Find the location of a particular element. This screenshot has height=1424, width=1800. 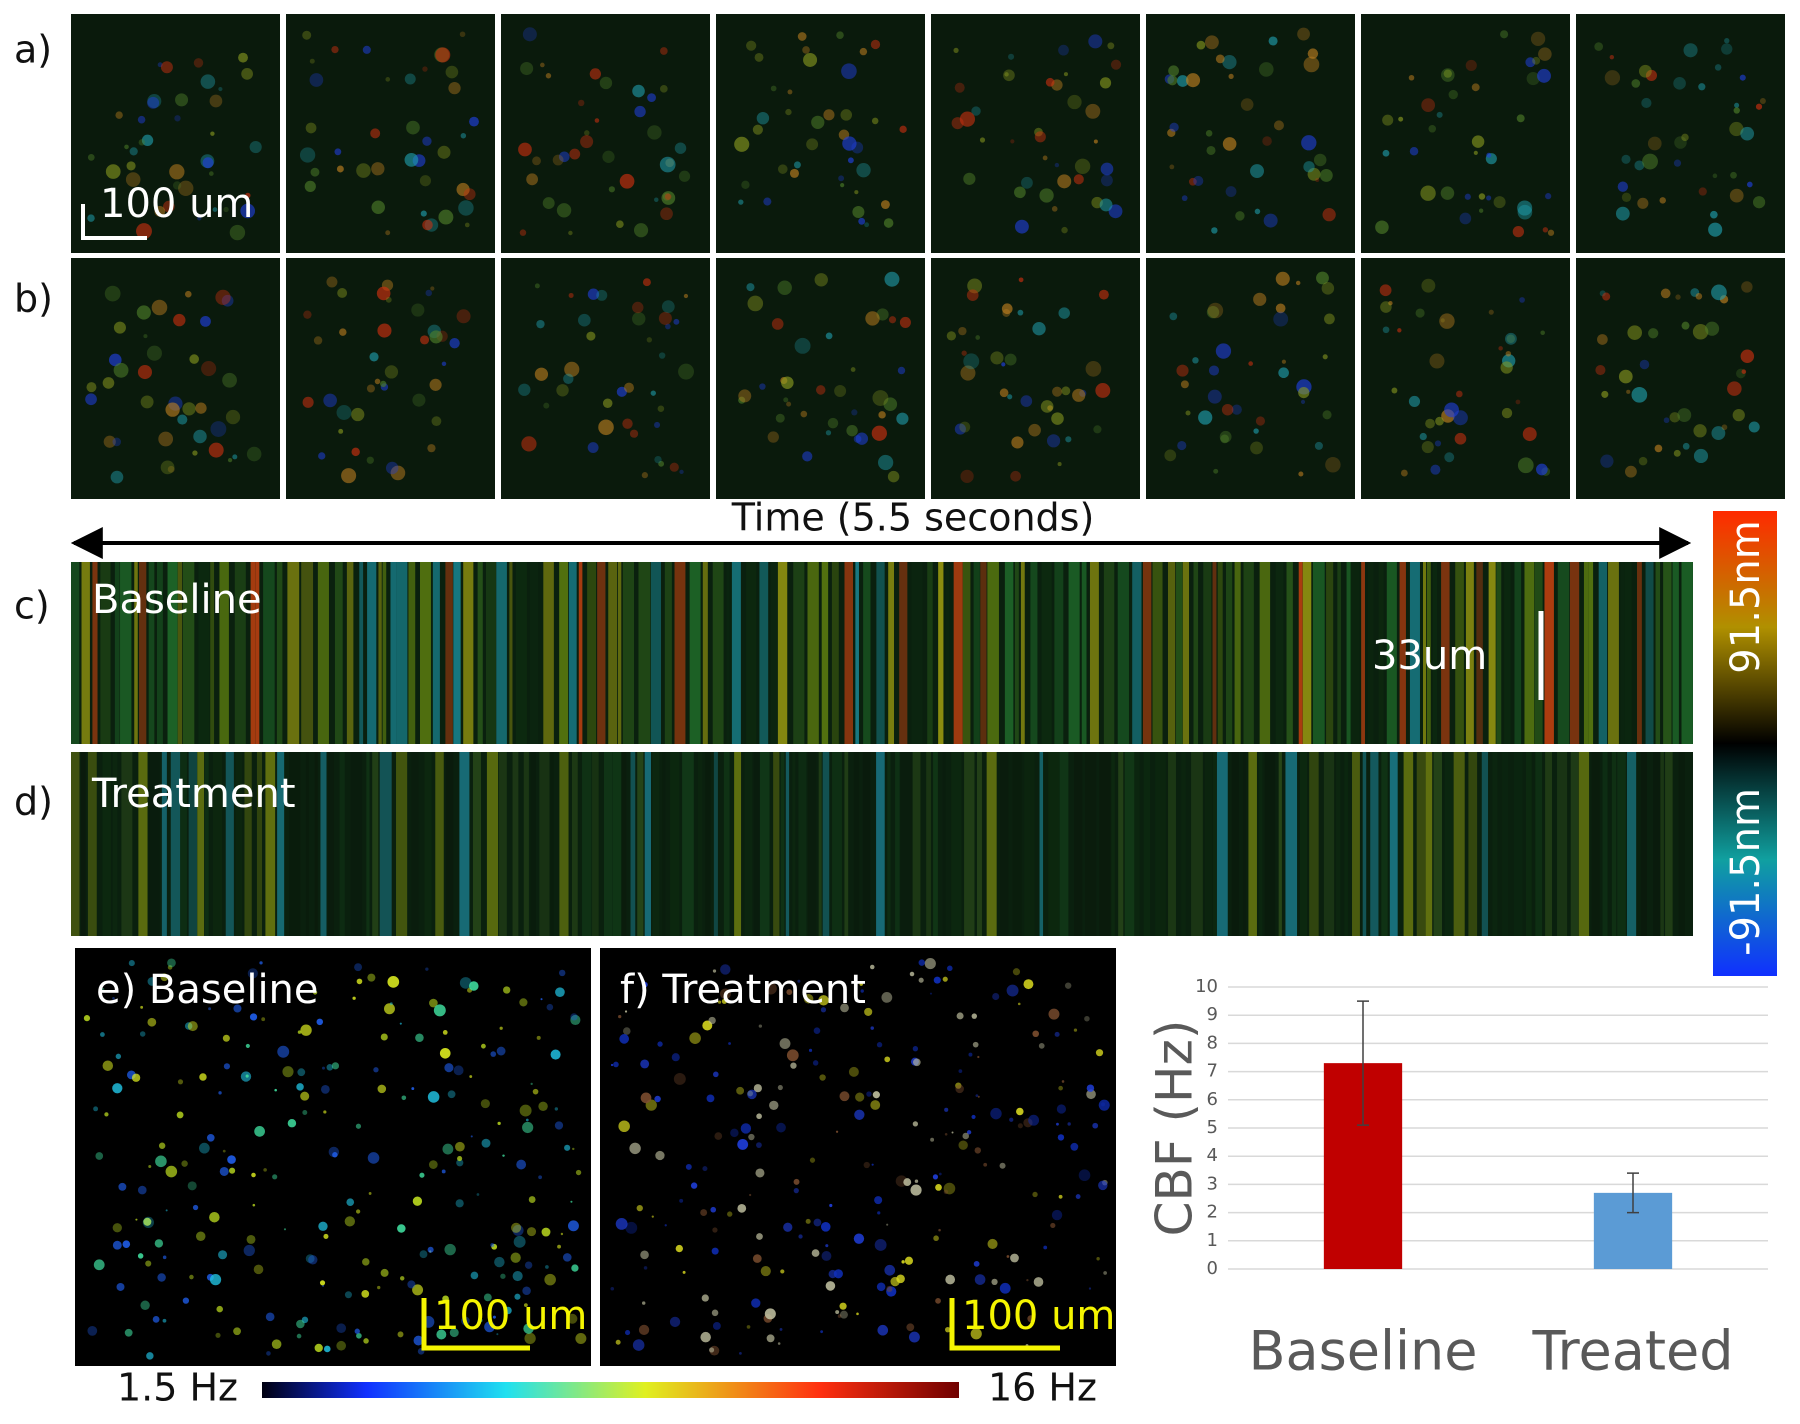

panel-label: a) is located at coordinates (33, 50).